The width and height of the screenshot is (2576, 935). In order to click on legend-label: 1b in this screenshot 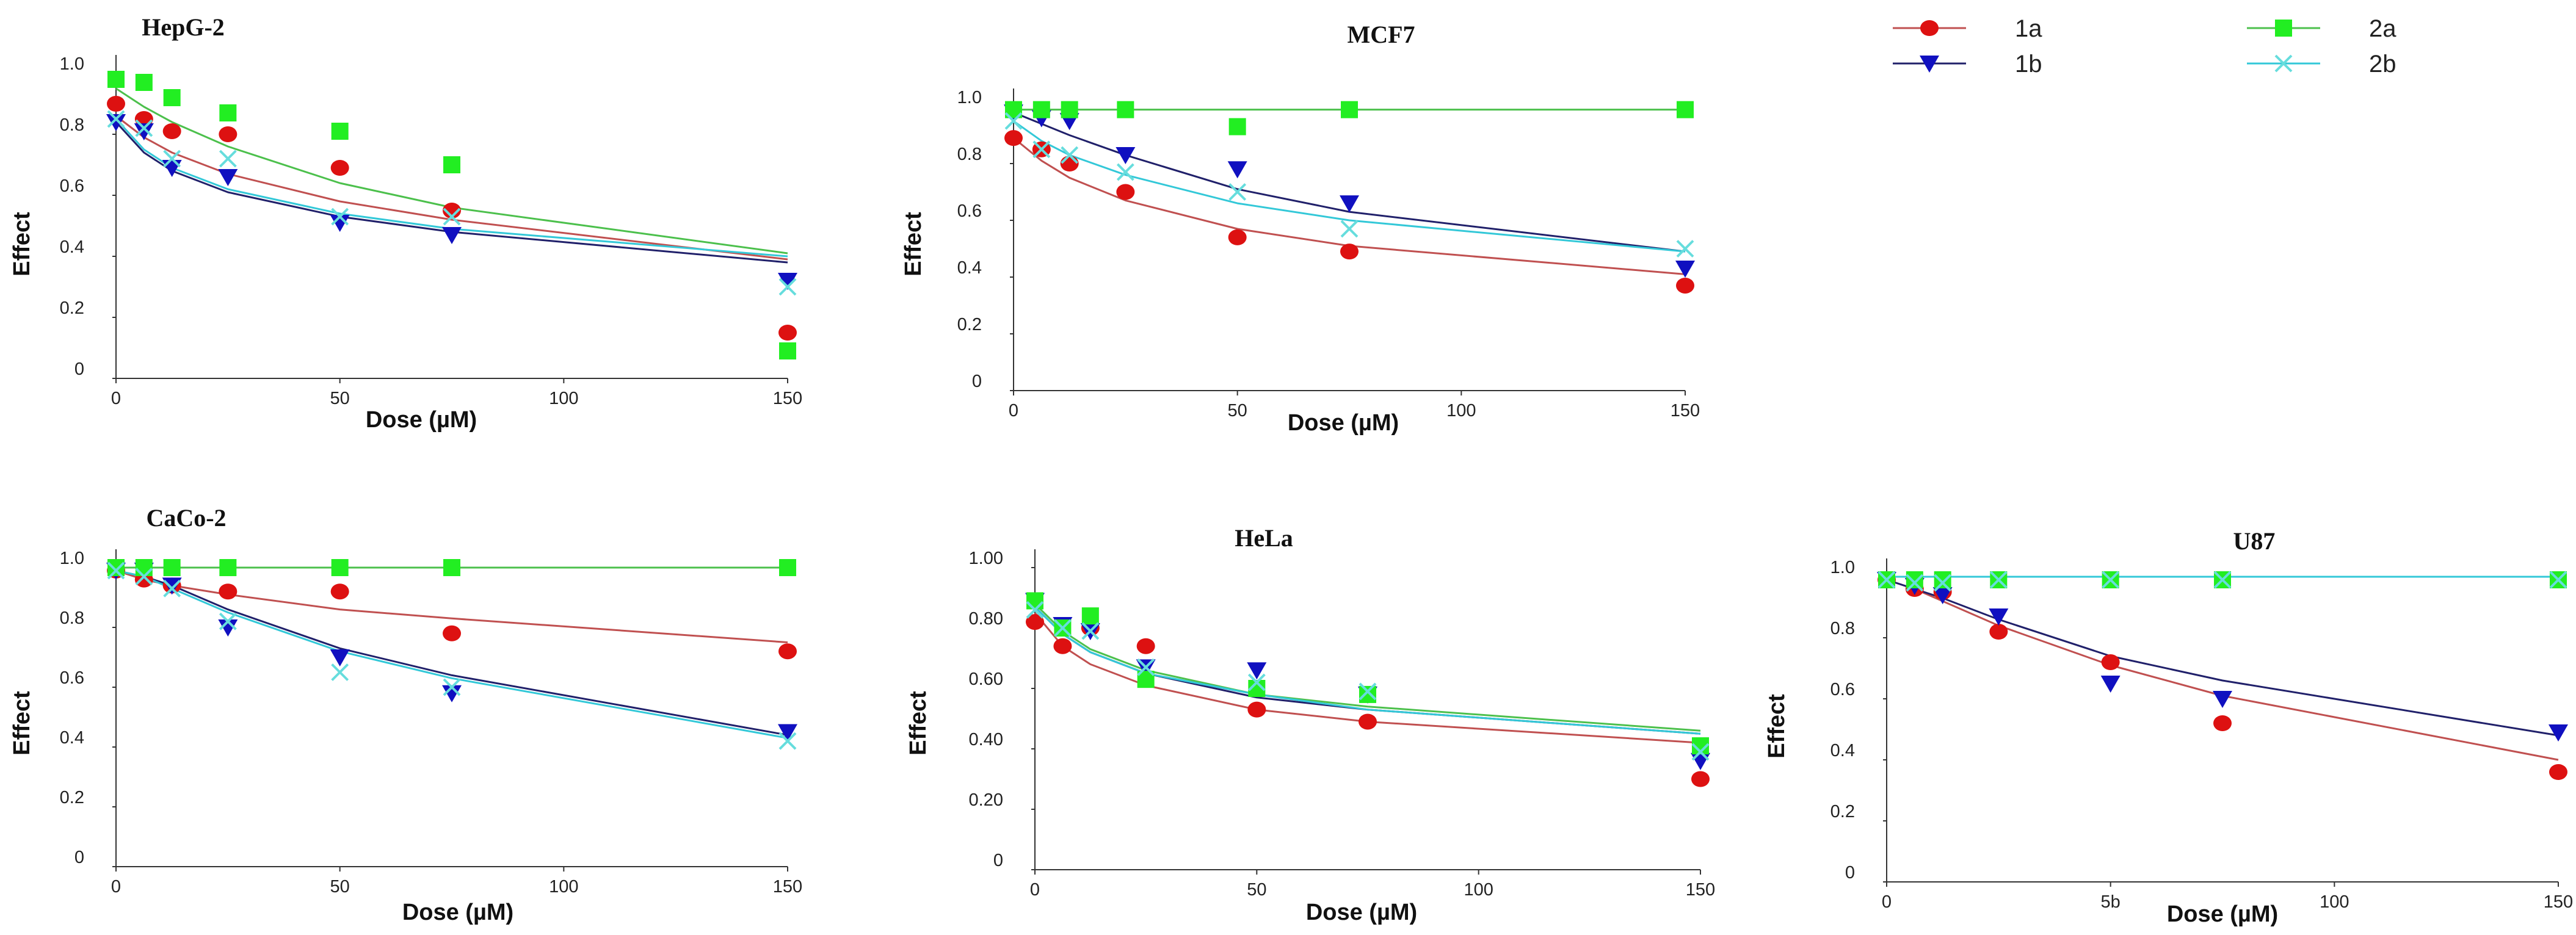, I will do `click(2028, 64)`.